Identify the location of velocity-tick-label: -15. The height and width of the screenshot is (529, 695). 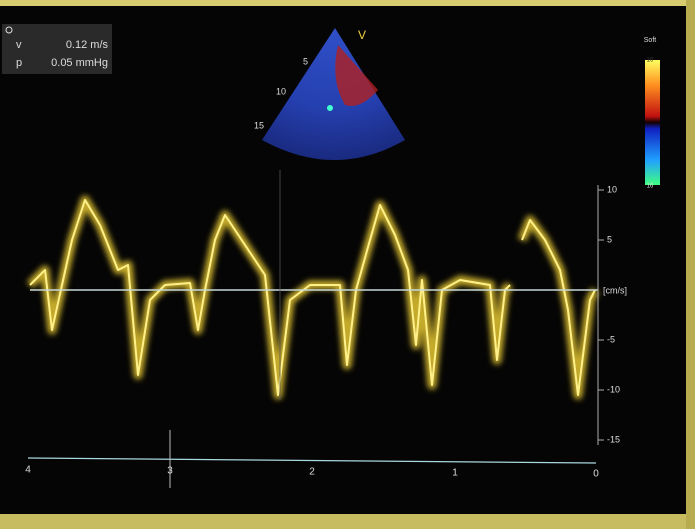
(613, 439).